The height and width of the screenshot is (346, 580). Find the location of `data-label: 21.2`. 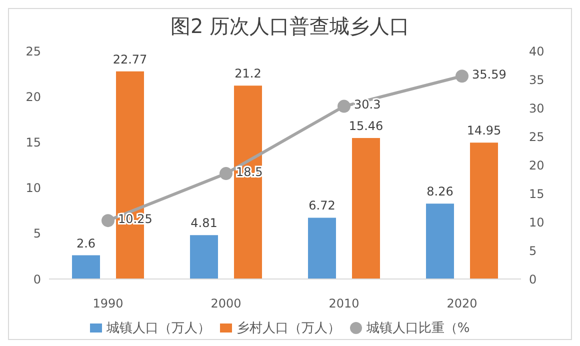

data-label: 21.2 is located at coordinates (248, 73).